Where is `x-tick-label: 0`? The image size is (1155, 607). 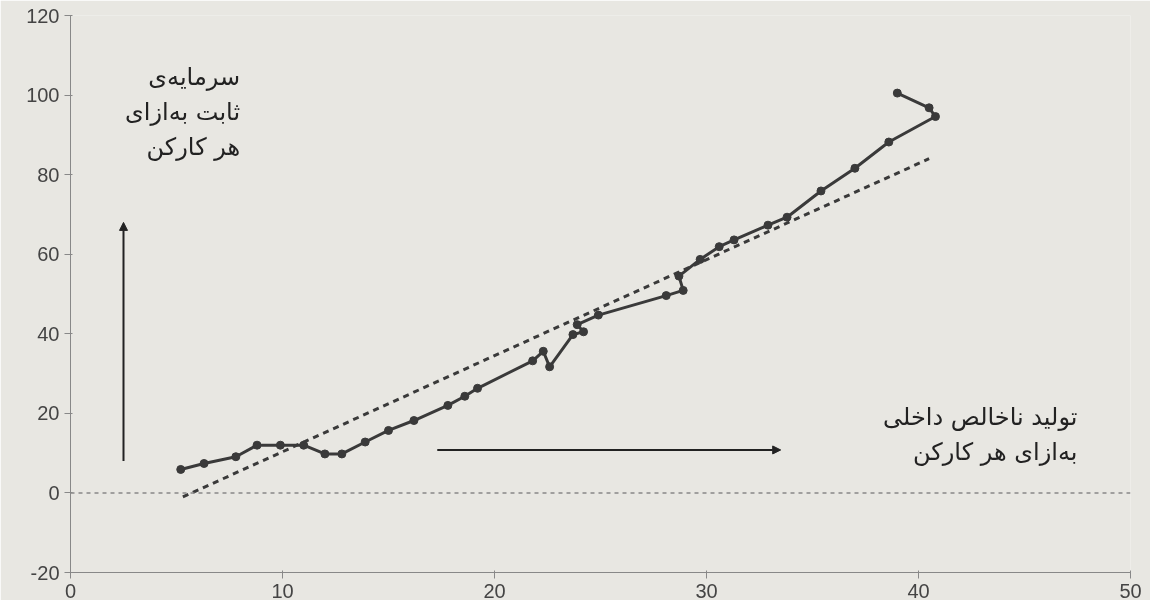 x-tick-label: 0 is located at coordinates (70, 590).